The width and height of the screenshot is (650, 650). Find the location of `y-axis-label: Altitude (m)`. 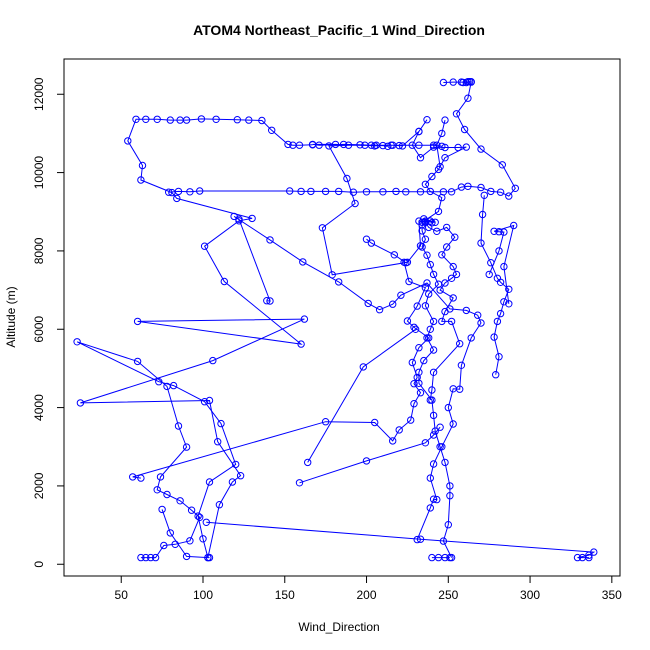

y-axis-label: Altitude (m) is located at coordinates (11, 316).